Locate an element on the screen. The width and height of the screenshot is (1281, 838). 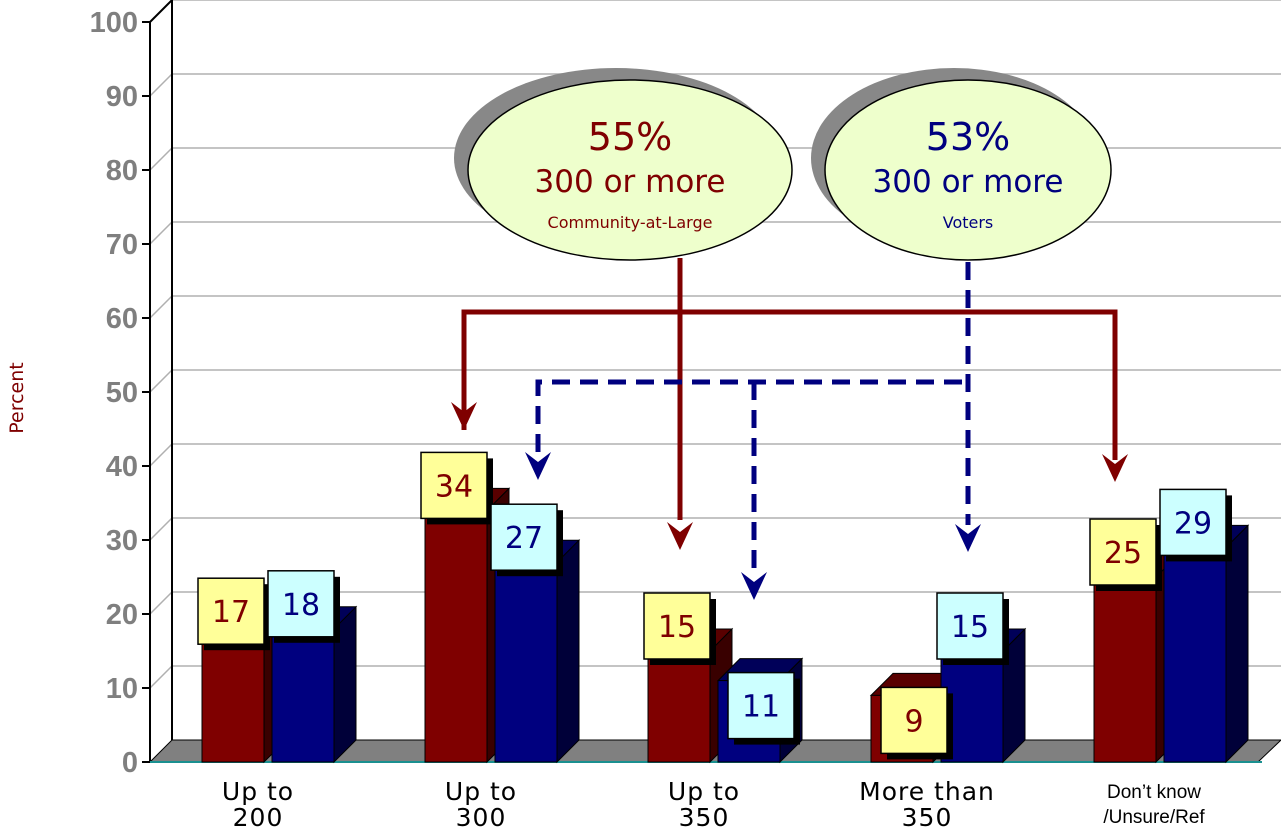
y-tick: 40 is located at coordinates (128, 467).